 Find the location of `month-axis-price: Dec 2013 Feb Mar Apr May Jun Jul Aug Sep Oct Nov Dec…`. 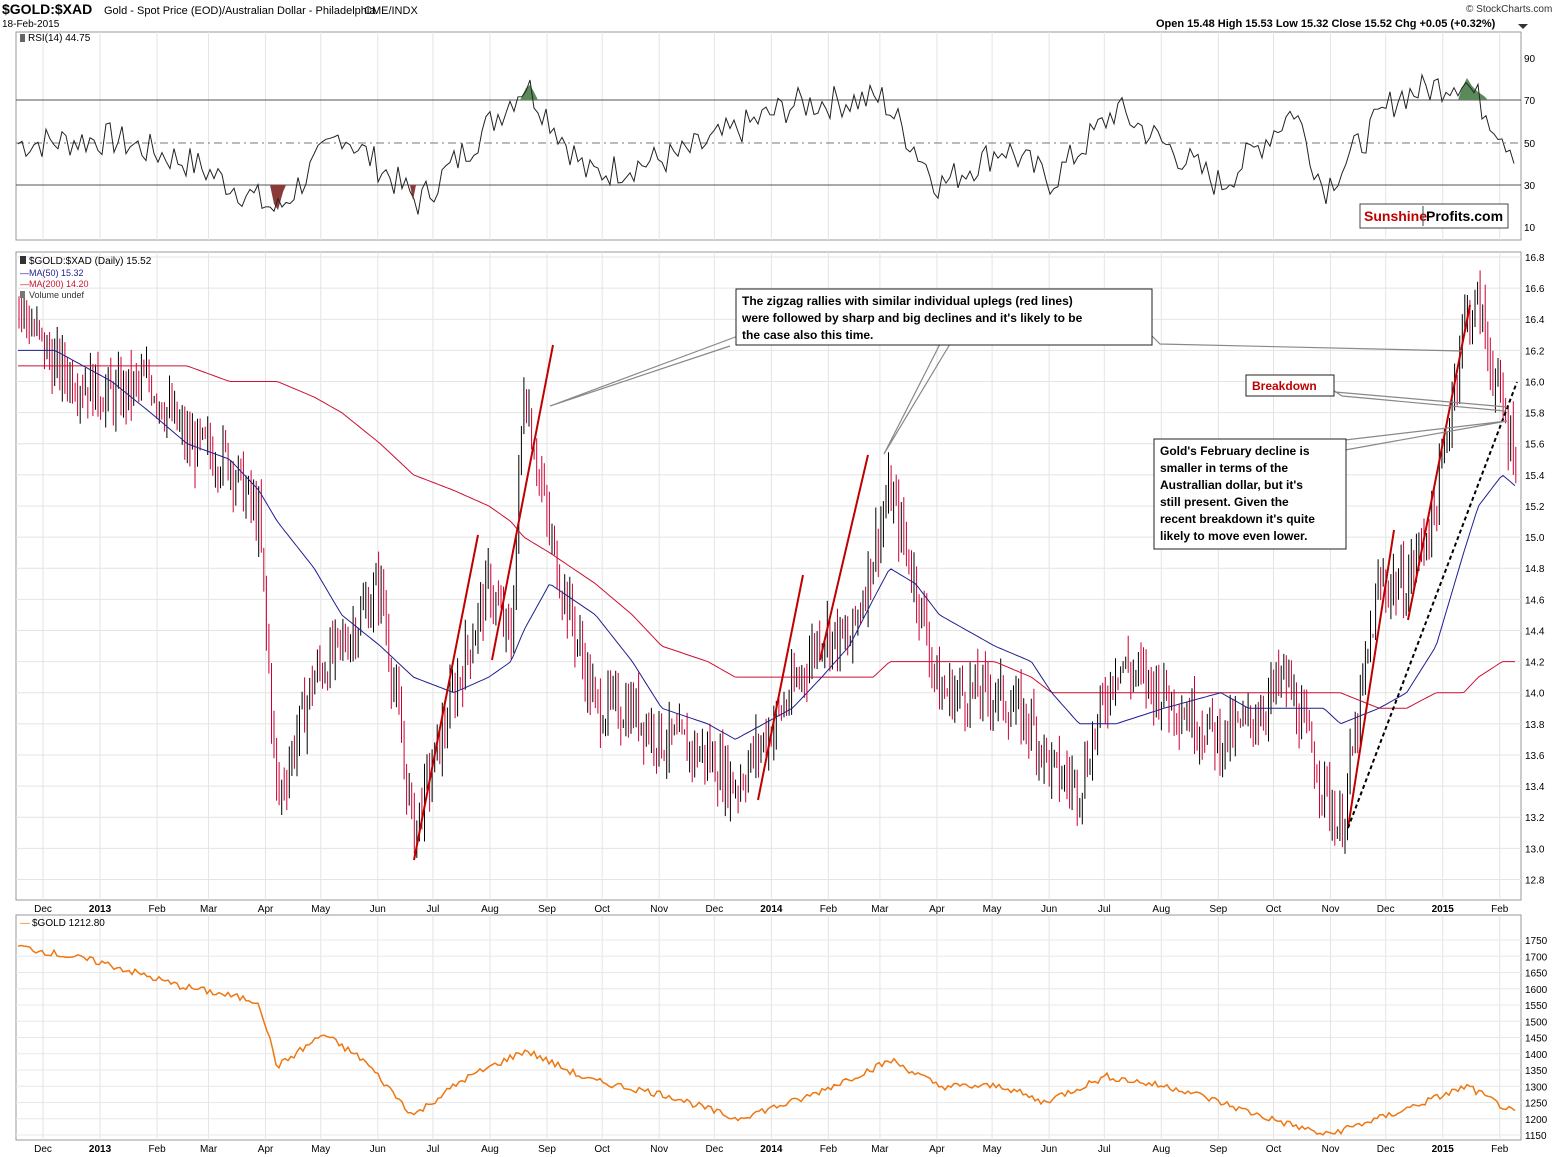

month-axis-price: Dec 2013 Feb Mar Apr May Jun Jul Aug Sep Oct Nov Dec… is located at coordinates (771, 909).